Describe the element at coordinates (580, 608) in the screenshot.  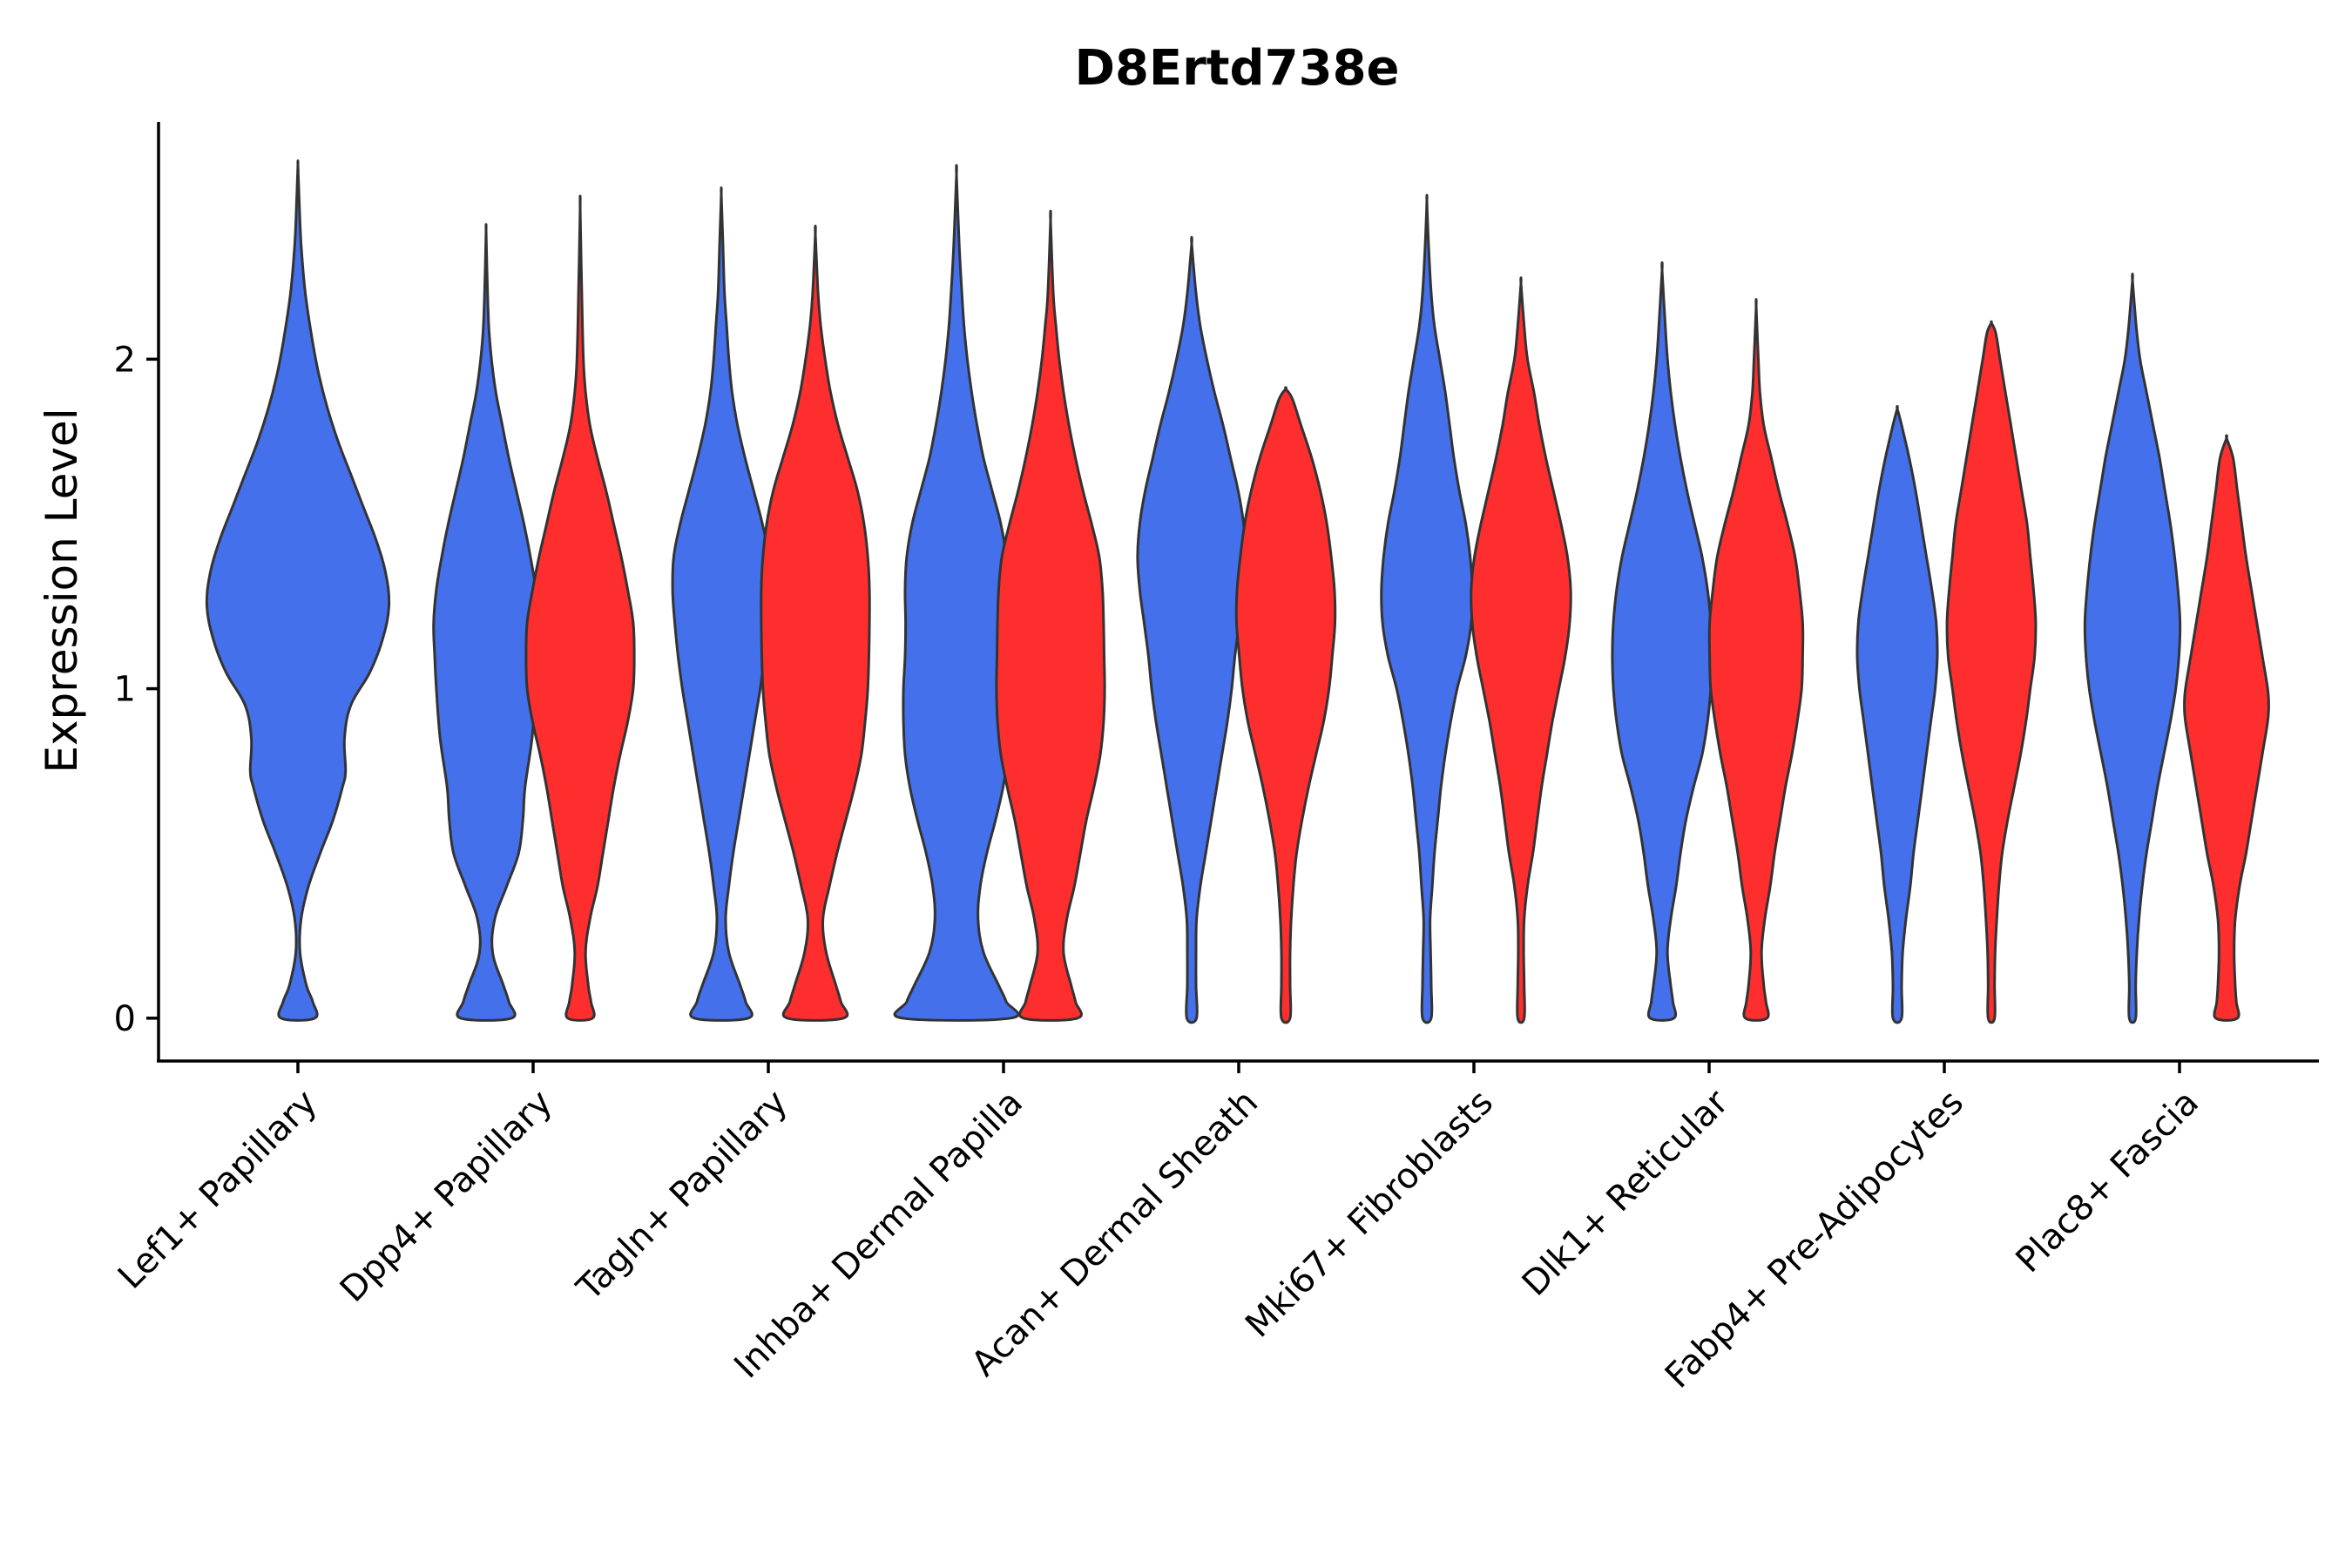
I see `violin-dpp4-papillary-b` at that location.